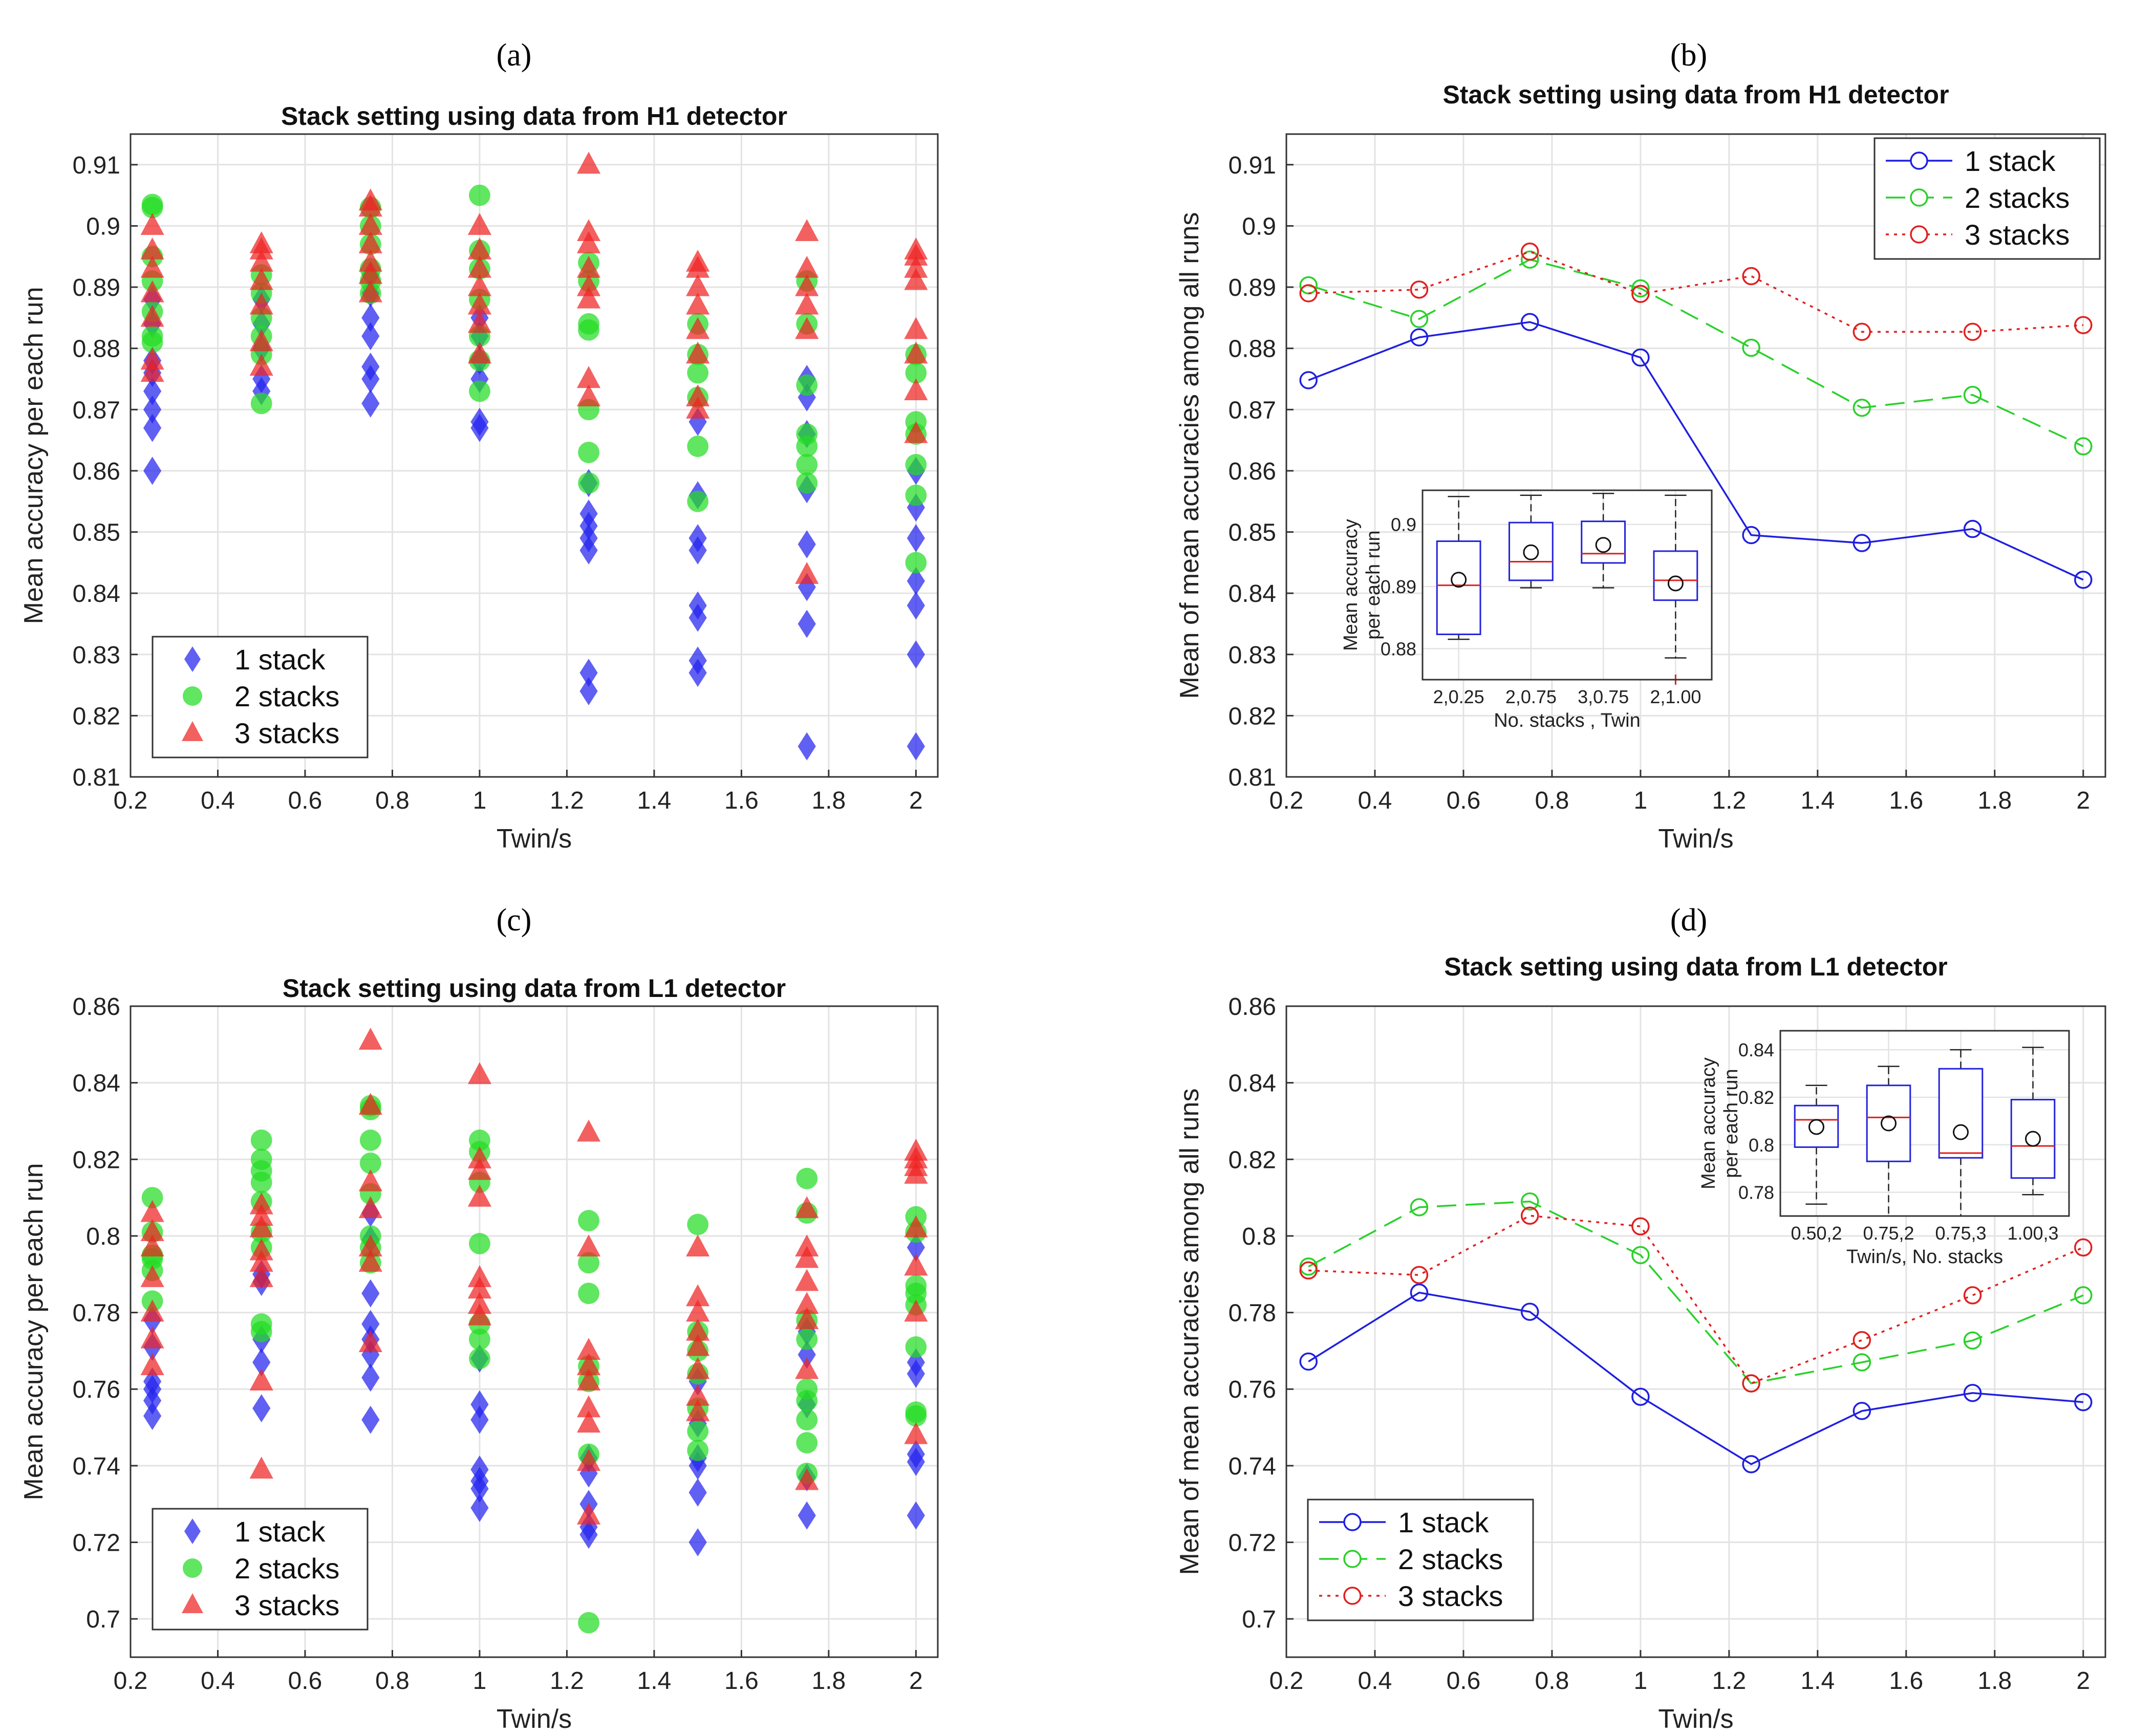 This screenshot has height=1736, width=2154. I want to click on y-tick-label: 0.85, so click(1252, 533).